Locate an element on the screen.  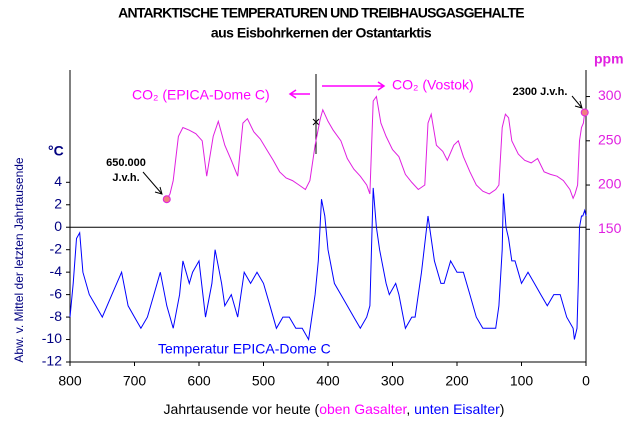
arrow-left is located at coordinates (299, 94).